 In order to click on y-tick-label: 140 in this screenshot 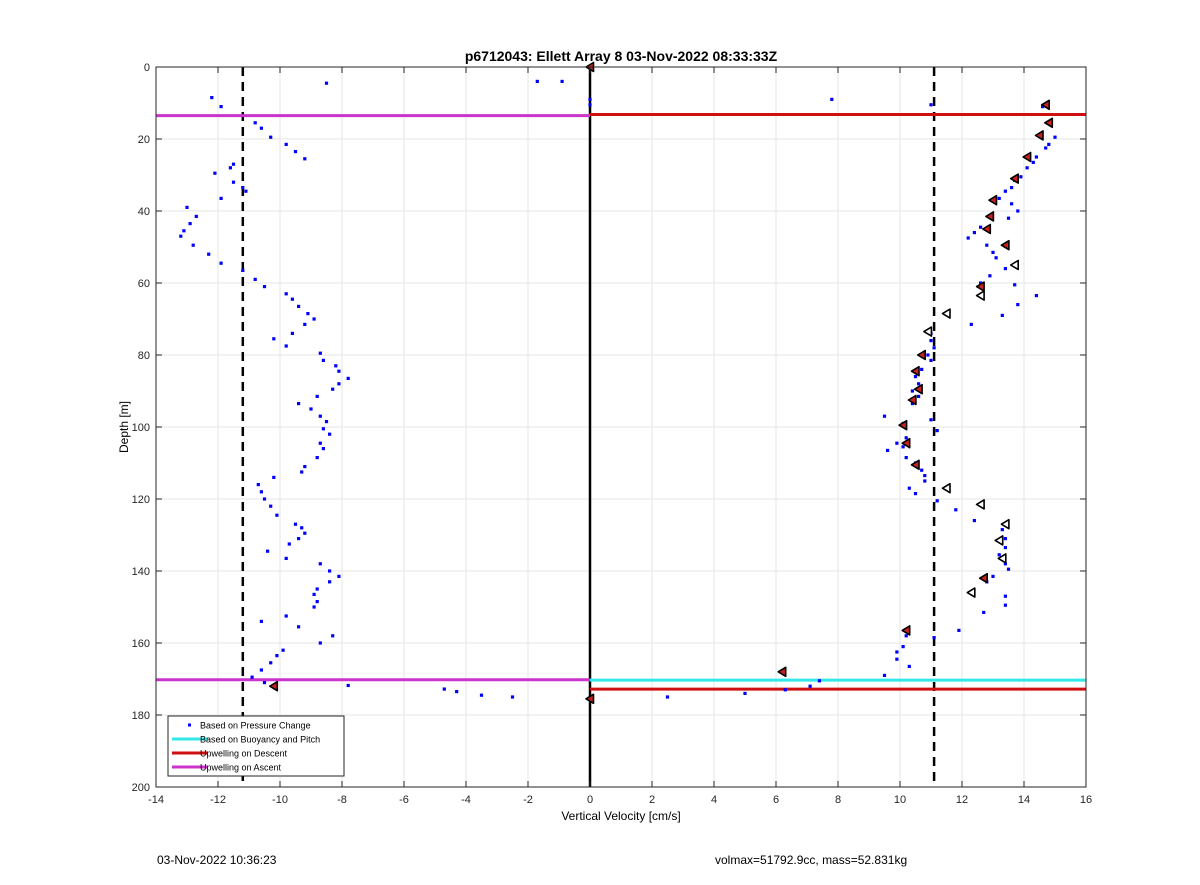, I will do `click(141, 572)`.